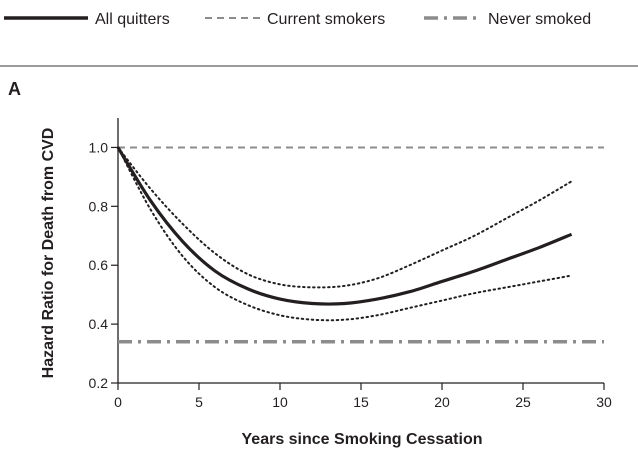 This screenshot has height=455, width=638. Describe the element at coordinates (99, 147) in the screenshot. I see `y-tick-label: 1.0` at that location.